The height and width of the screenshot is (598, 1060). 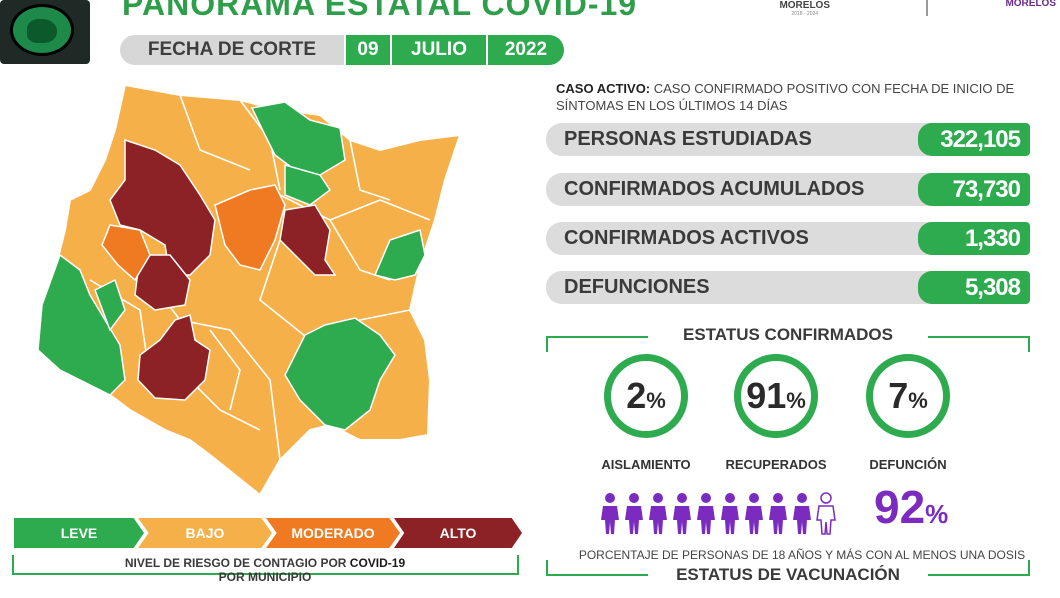 What do you see at coordinates (974, 238) in the screenshot?
I see `stat-value: 1,330` at bounding box center [974, 238].